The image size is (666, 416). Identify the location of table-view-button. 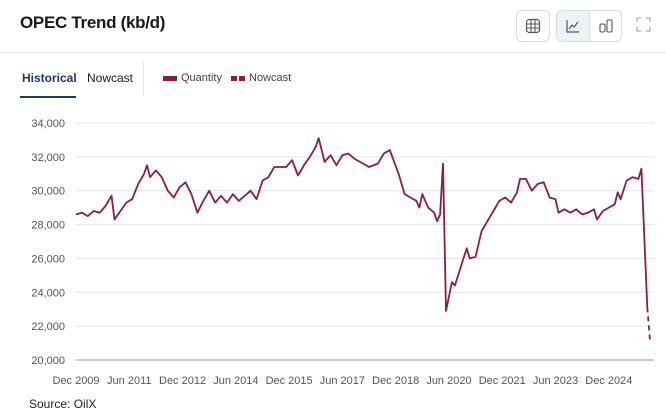
(533, 26).